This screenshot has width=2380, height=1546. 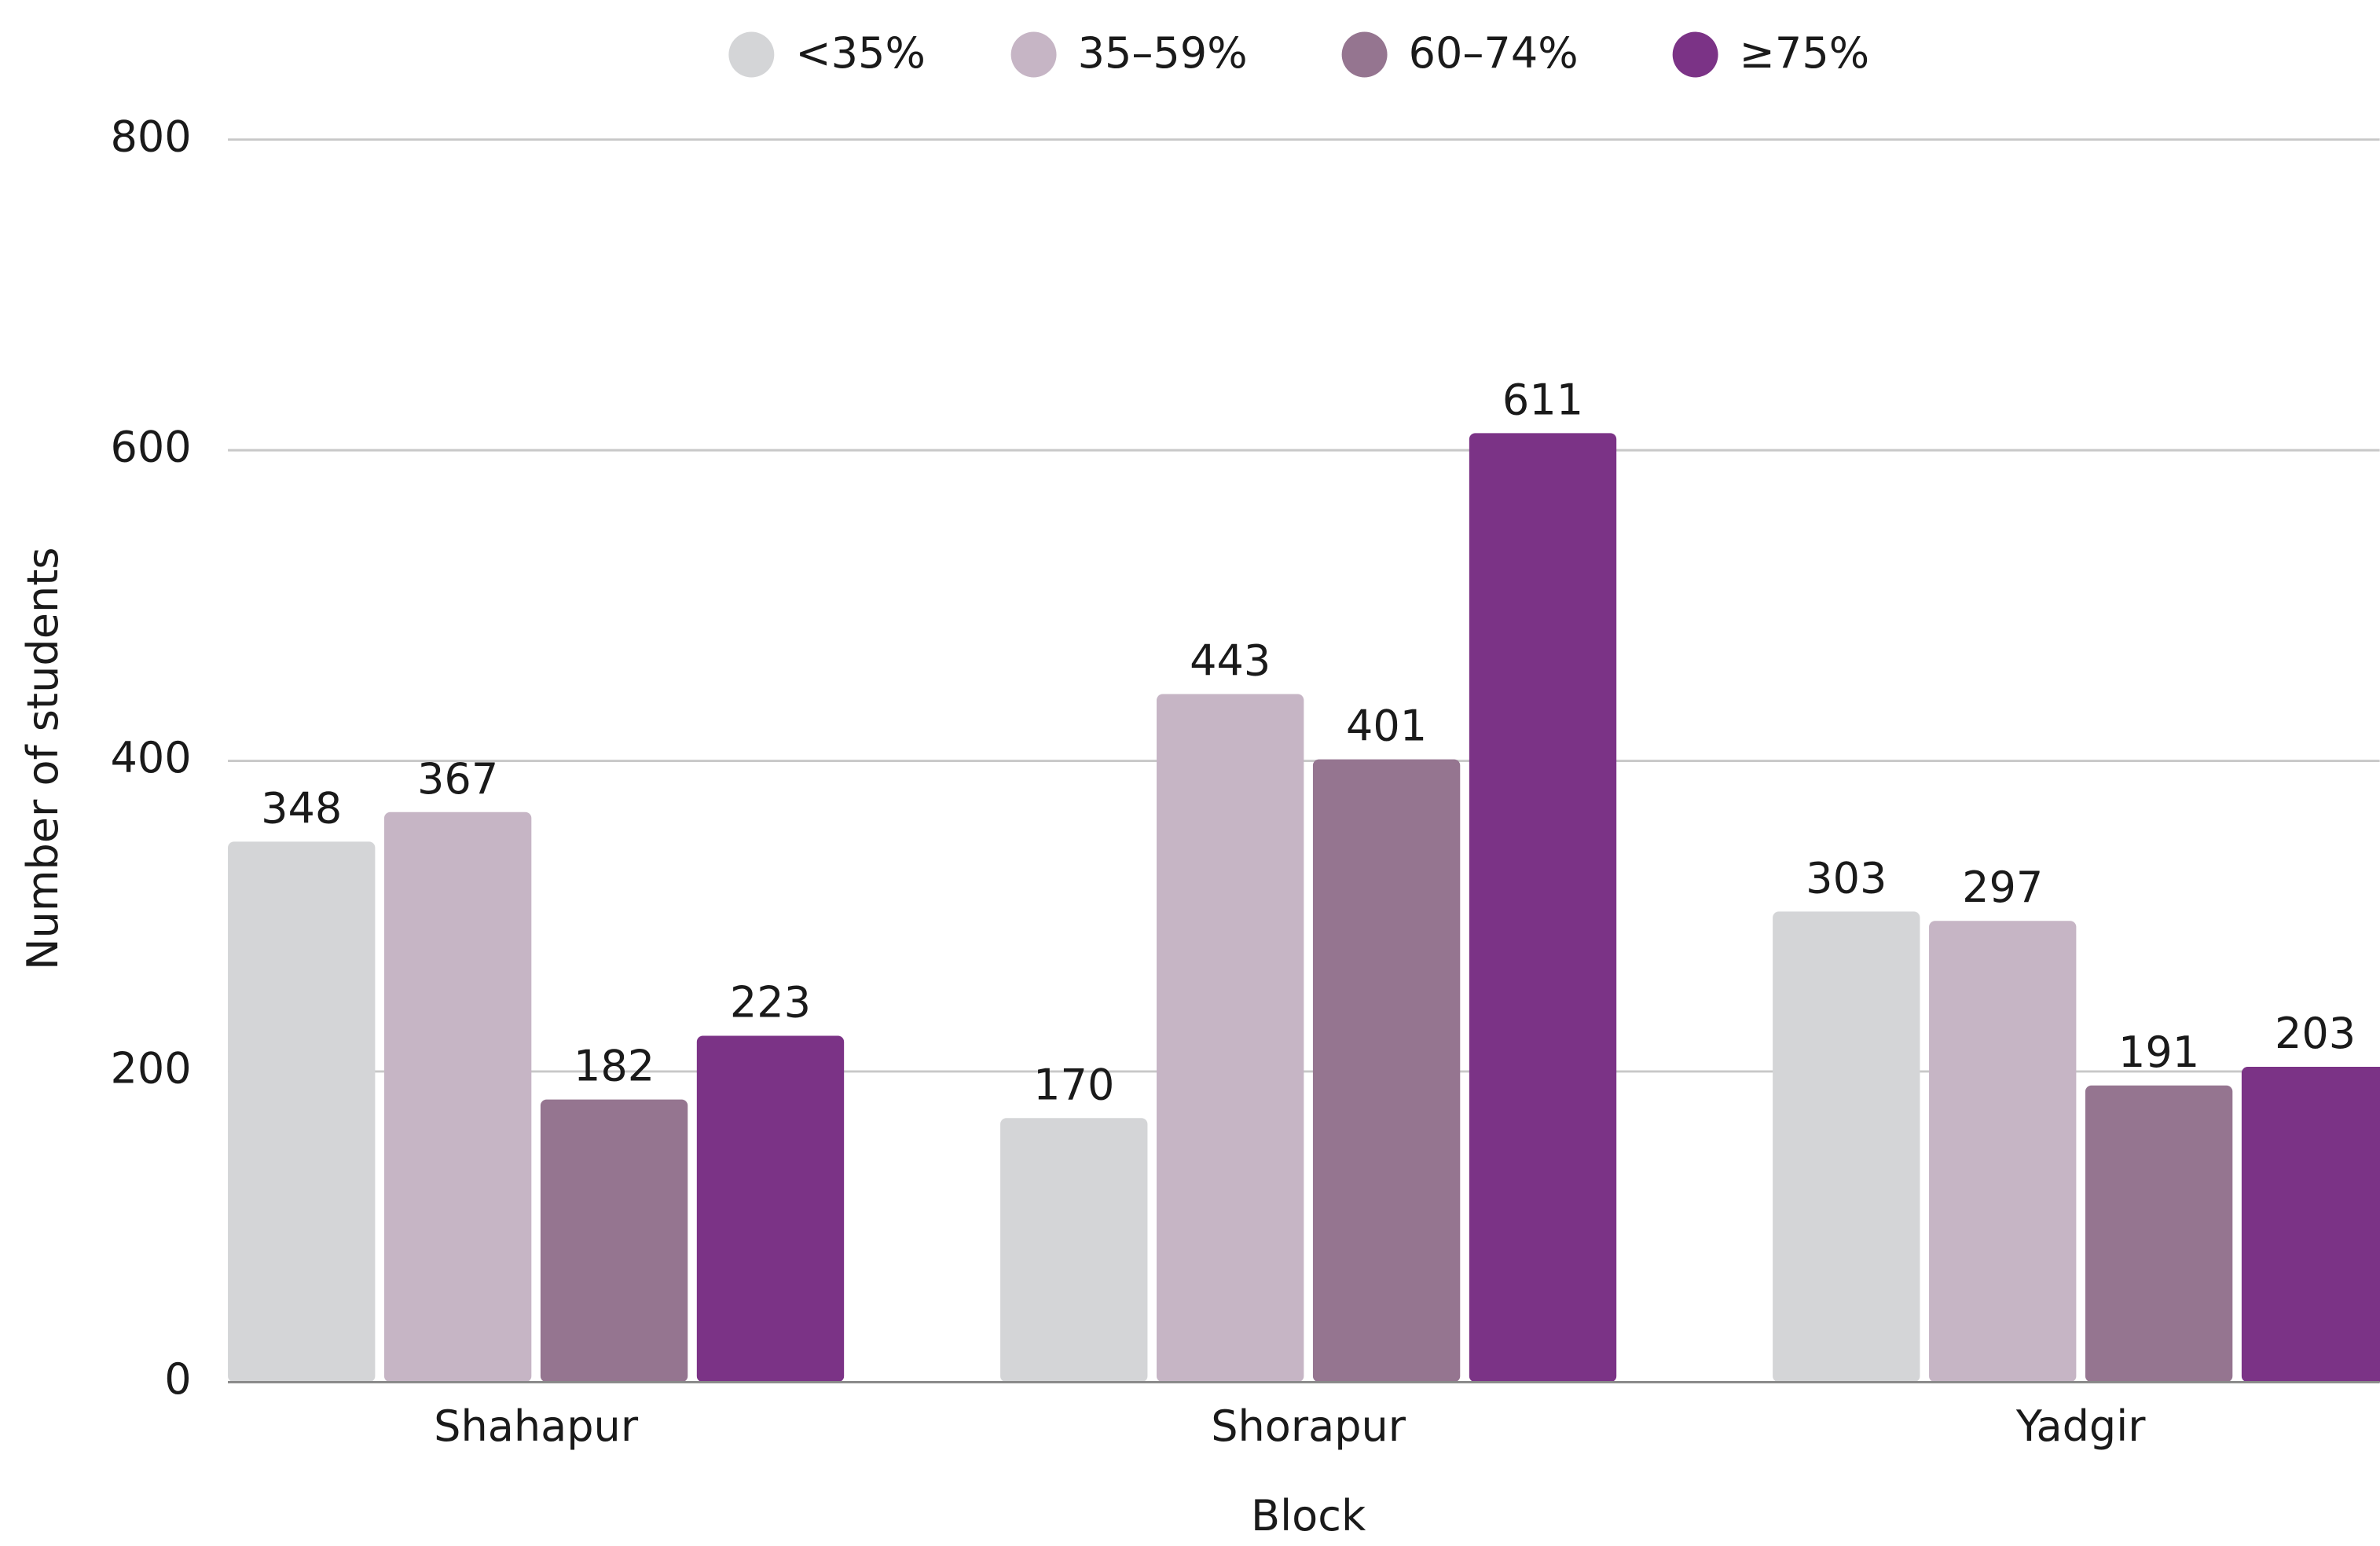 What do you see at coordinates (1804, 53) in the screenshot?
I see `legend-label: ≥75%` at bounding box center [1804, 53].